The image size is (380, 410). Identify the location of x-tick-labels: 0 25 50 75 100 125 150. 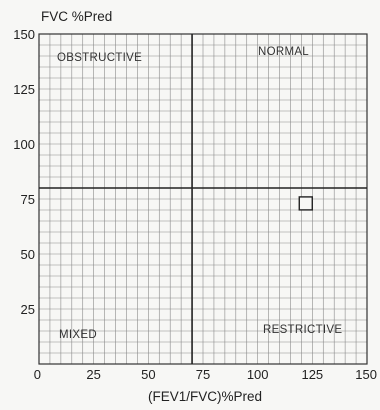
(205, 374).